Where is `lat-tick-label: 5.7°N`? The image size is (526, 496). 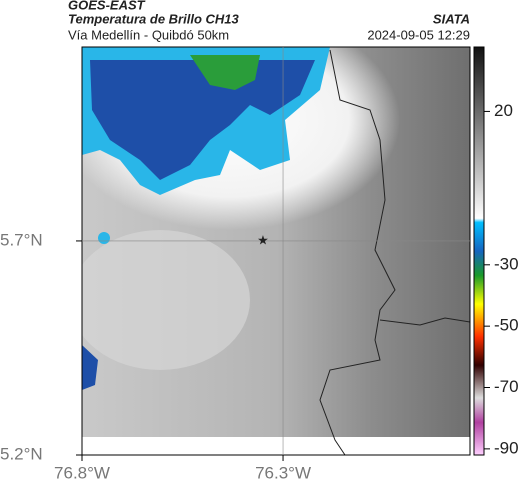 lat-tick-label: 5.7°N is located at coordinates (21, 239).